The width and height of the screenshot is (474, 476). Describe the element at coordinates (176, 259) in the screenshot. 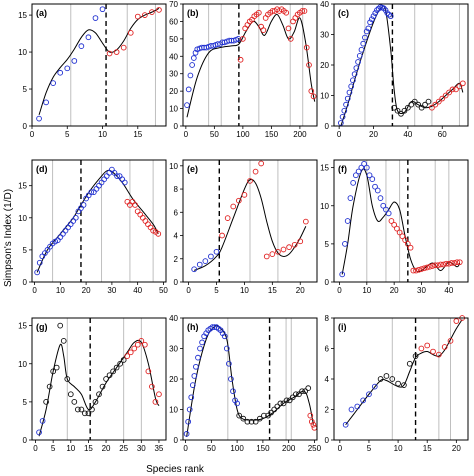

I see `y-tick-label: 2` at that location.